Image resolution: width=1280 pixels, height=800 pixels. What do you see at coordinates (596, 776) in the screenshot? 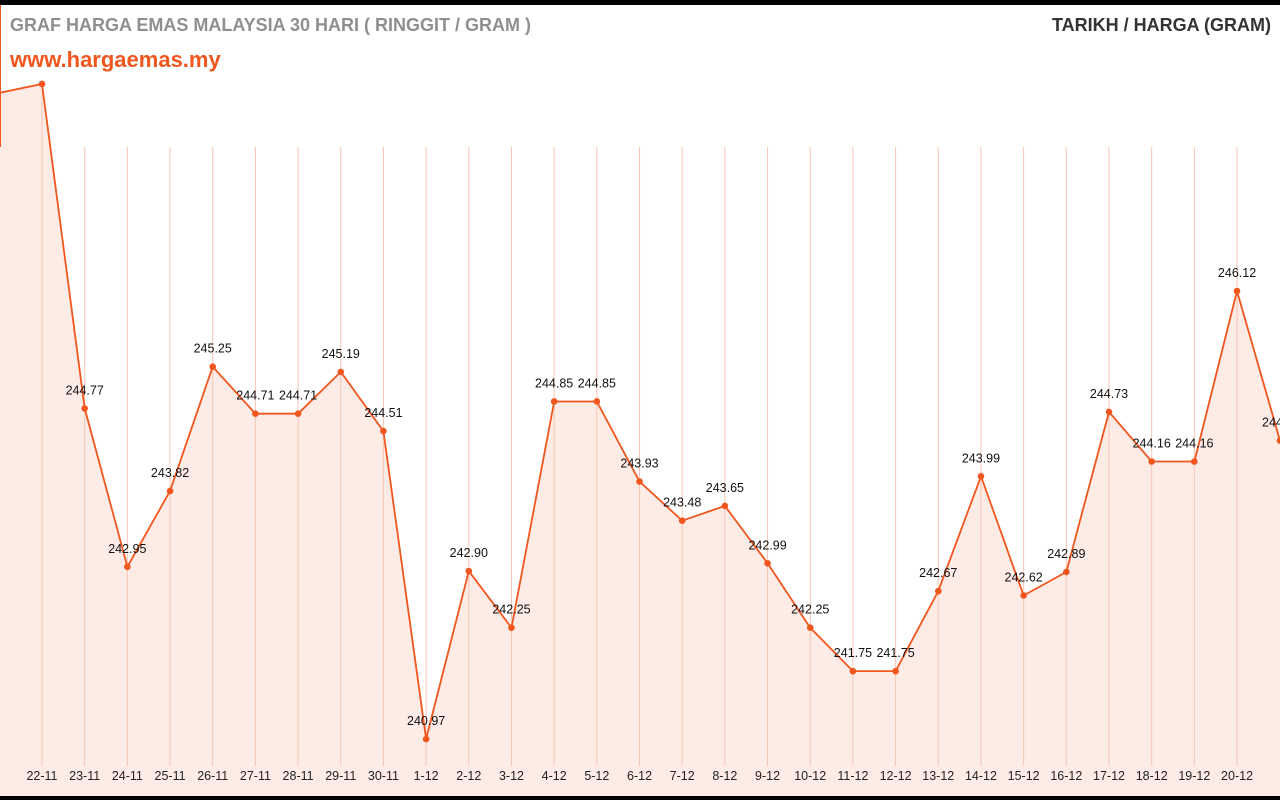
I see `x-tick-label: 5-12` at bounding box center [596, 776].